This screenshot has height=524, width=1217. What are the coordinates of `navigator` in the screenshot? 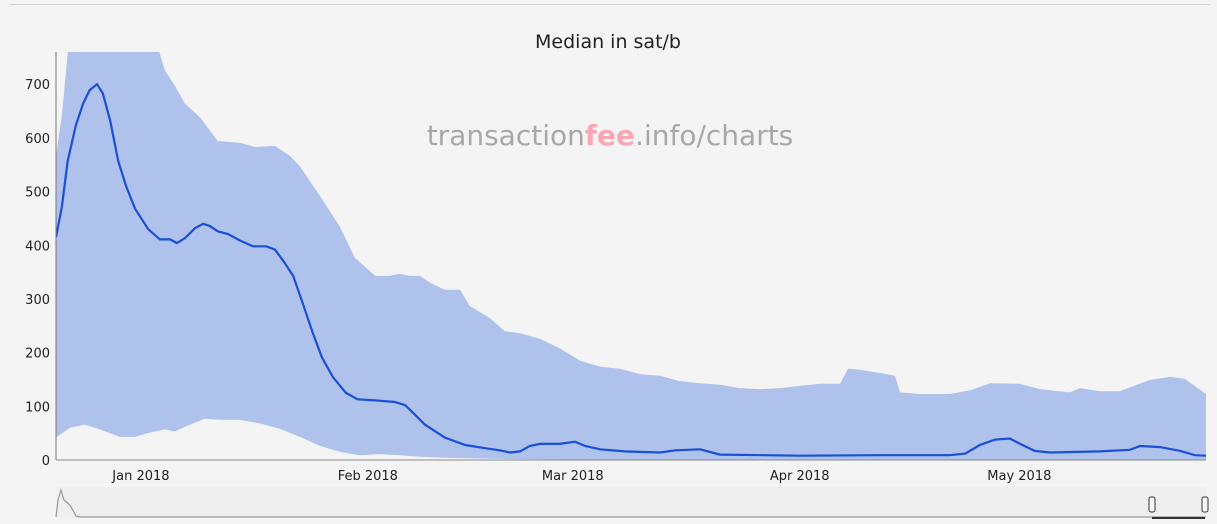 It's located at (632, 503).